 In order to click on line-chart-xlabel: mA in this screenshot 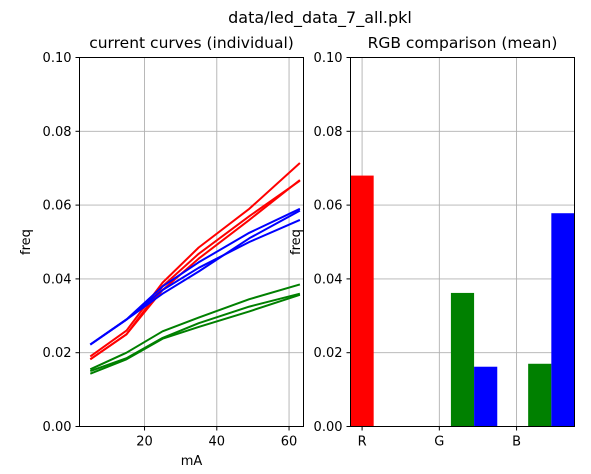, I will do `click(192, 461)`.